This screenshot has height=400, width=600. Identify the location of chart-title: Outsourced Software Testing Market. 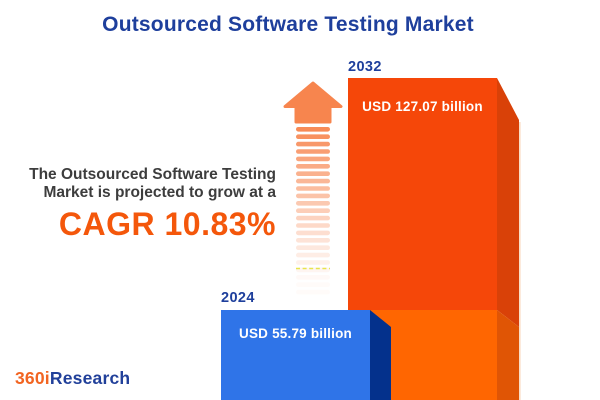
(288, 24).